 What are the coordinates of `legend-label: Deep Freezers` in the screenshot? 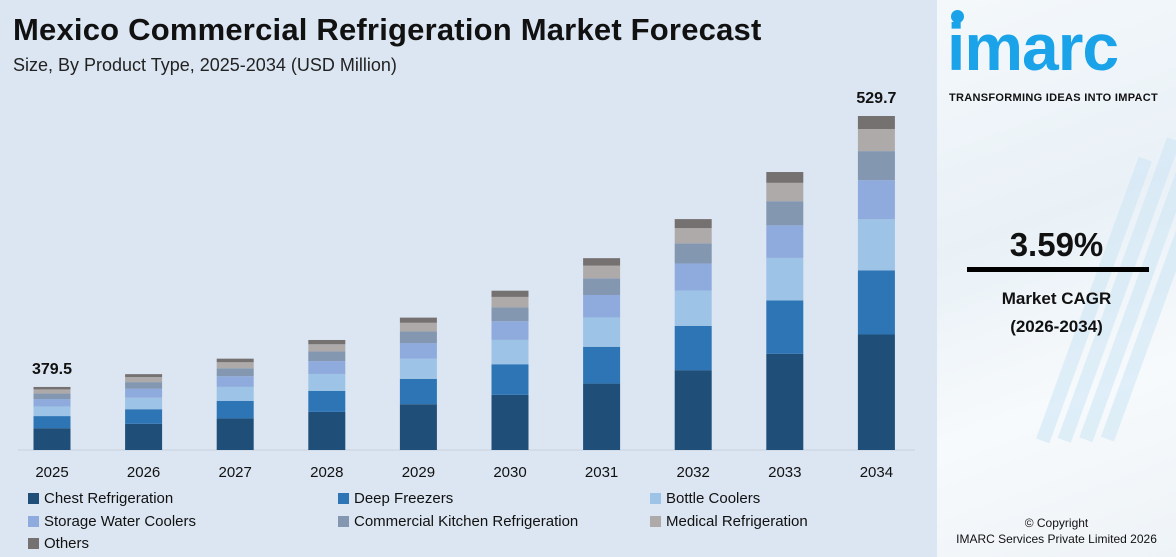 It's located at (404, 498).